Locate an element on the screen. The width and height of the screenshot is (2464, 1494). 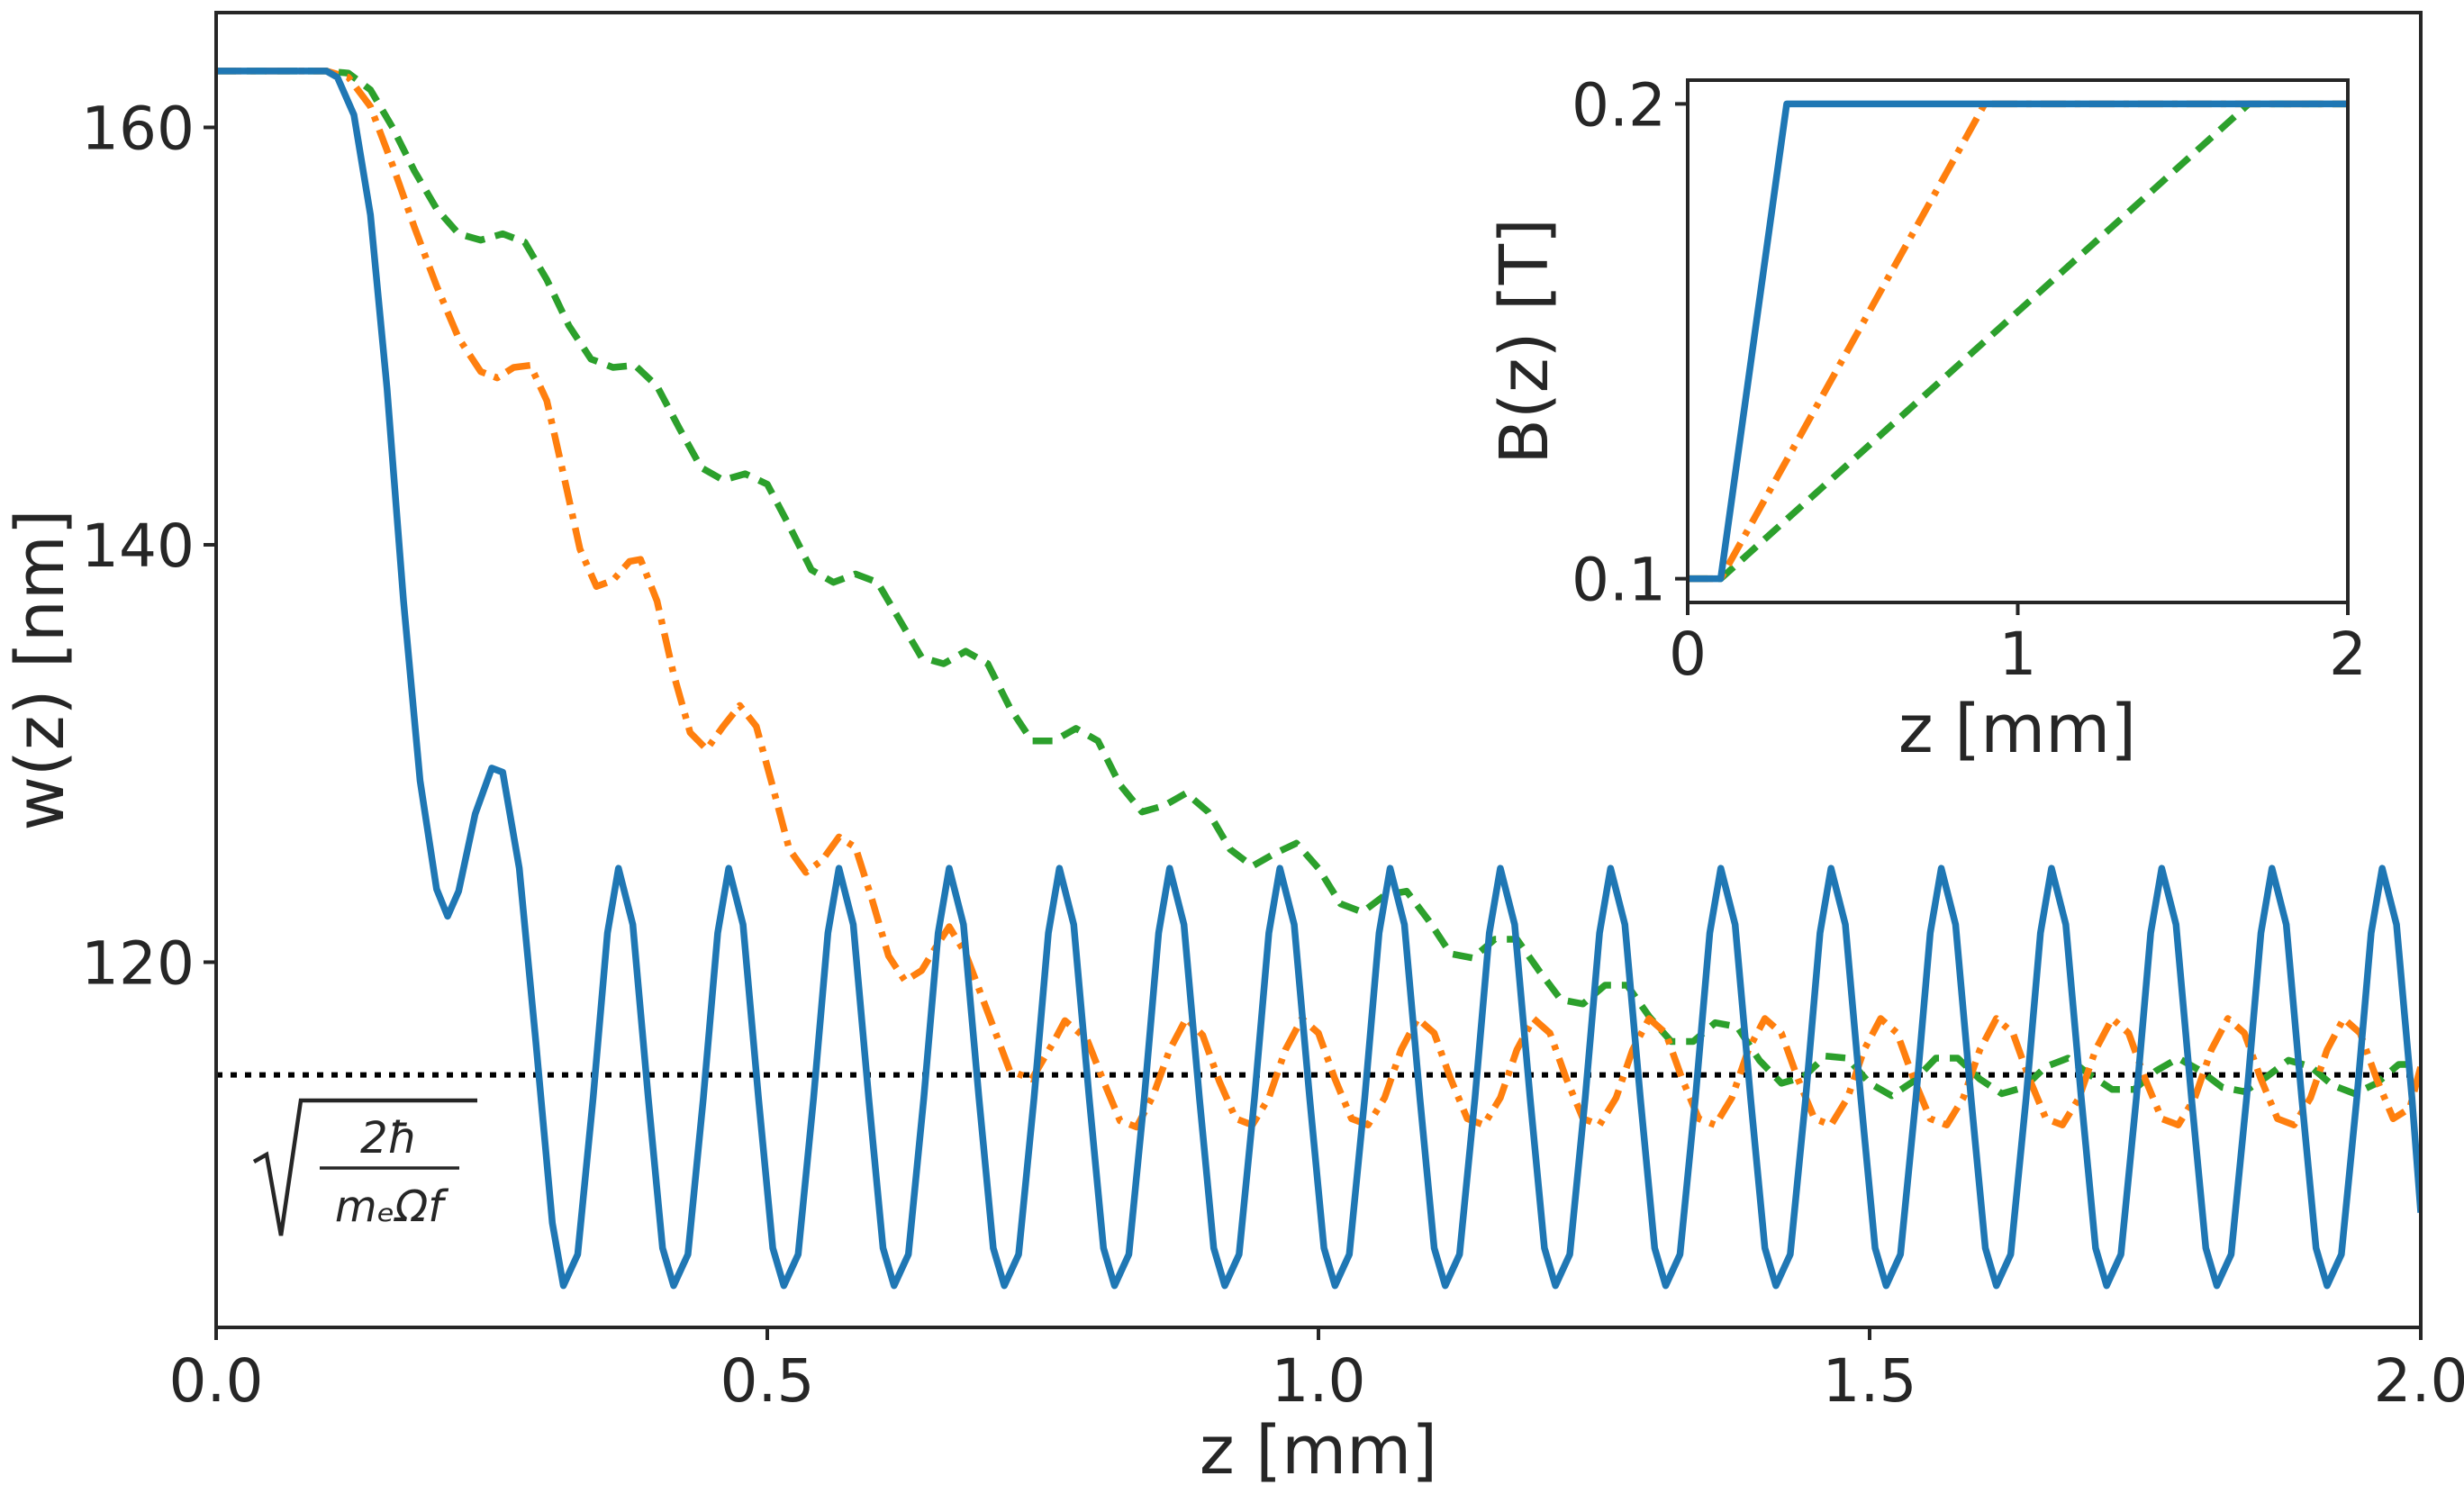
inset-y-axis-label: B(z) [T] is located at coordinates (1524, 341).